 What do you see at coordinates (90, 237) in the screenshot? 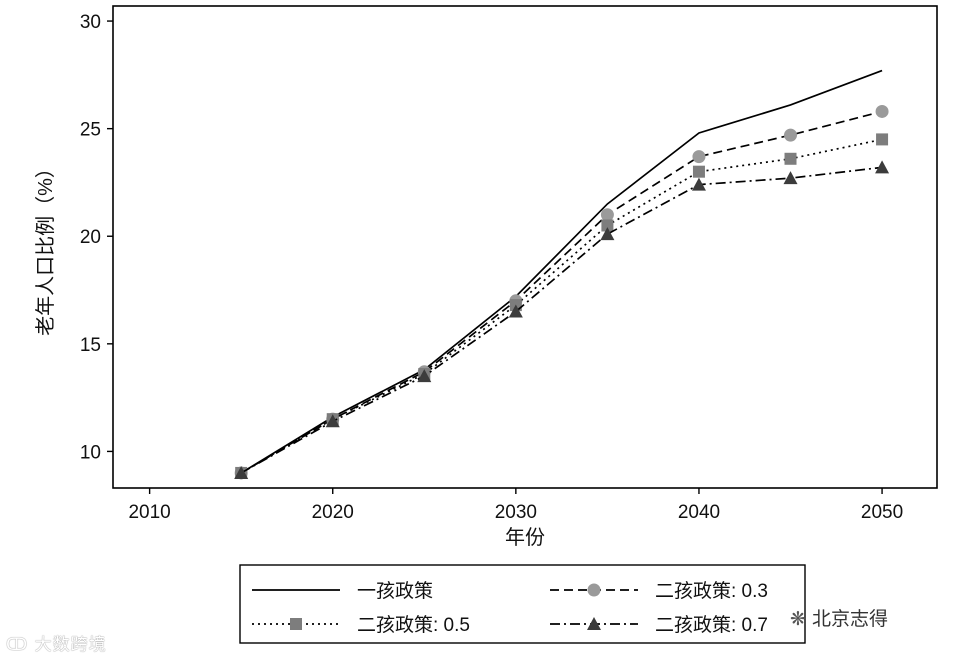
I see `y-tick-label-20: 20` at bounding box center [90, 237].